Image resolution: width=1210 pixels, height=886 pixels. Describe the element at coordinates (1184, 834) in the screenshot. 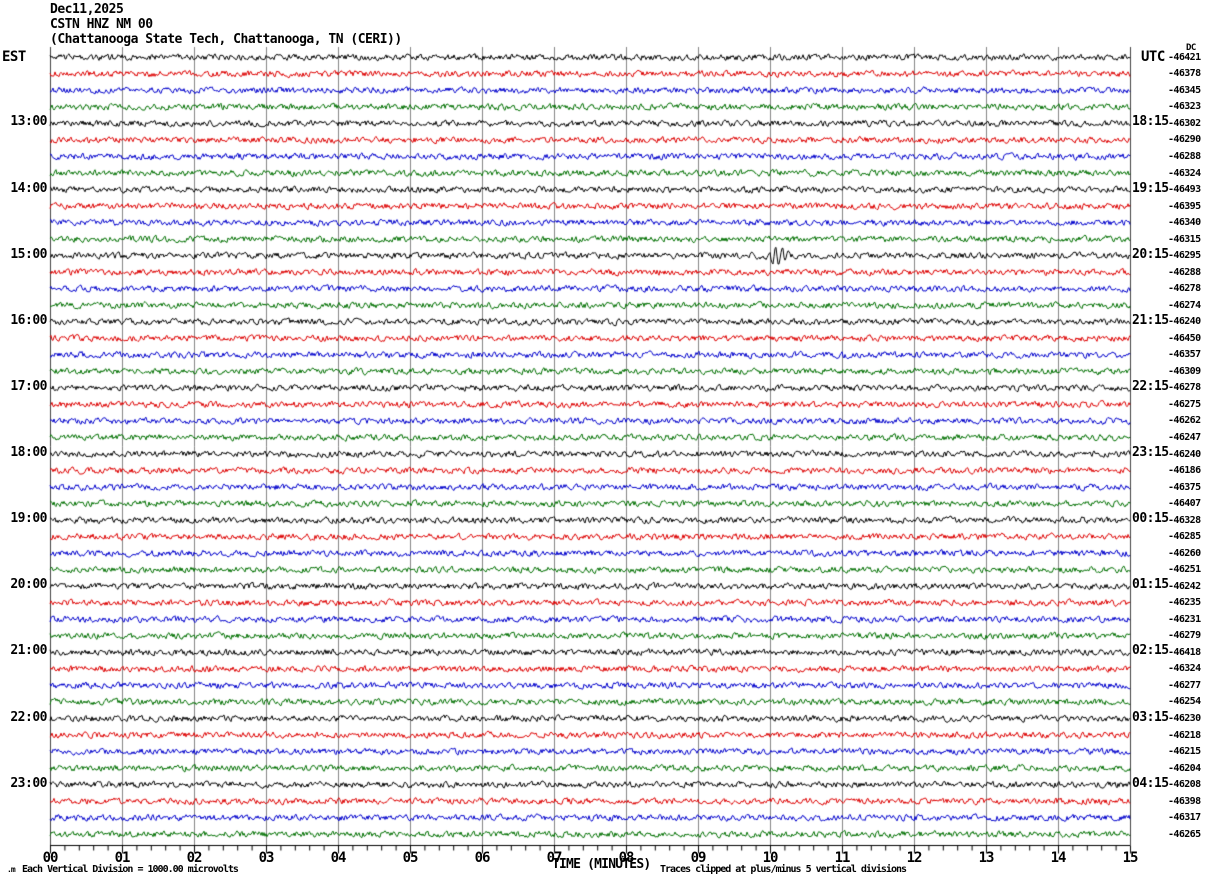

I see `dc-offset-value: -46265` at that location.